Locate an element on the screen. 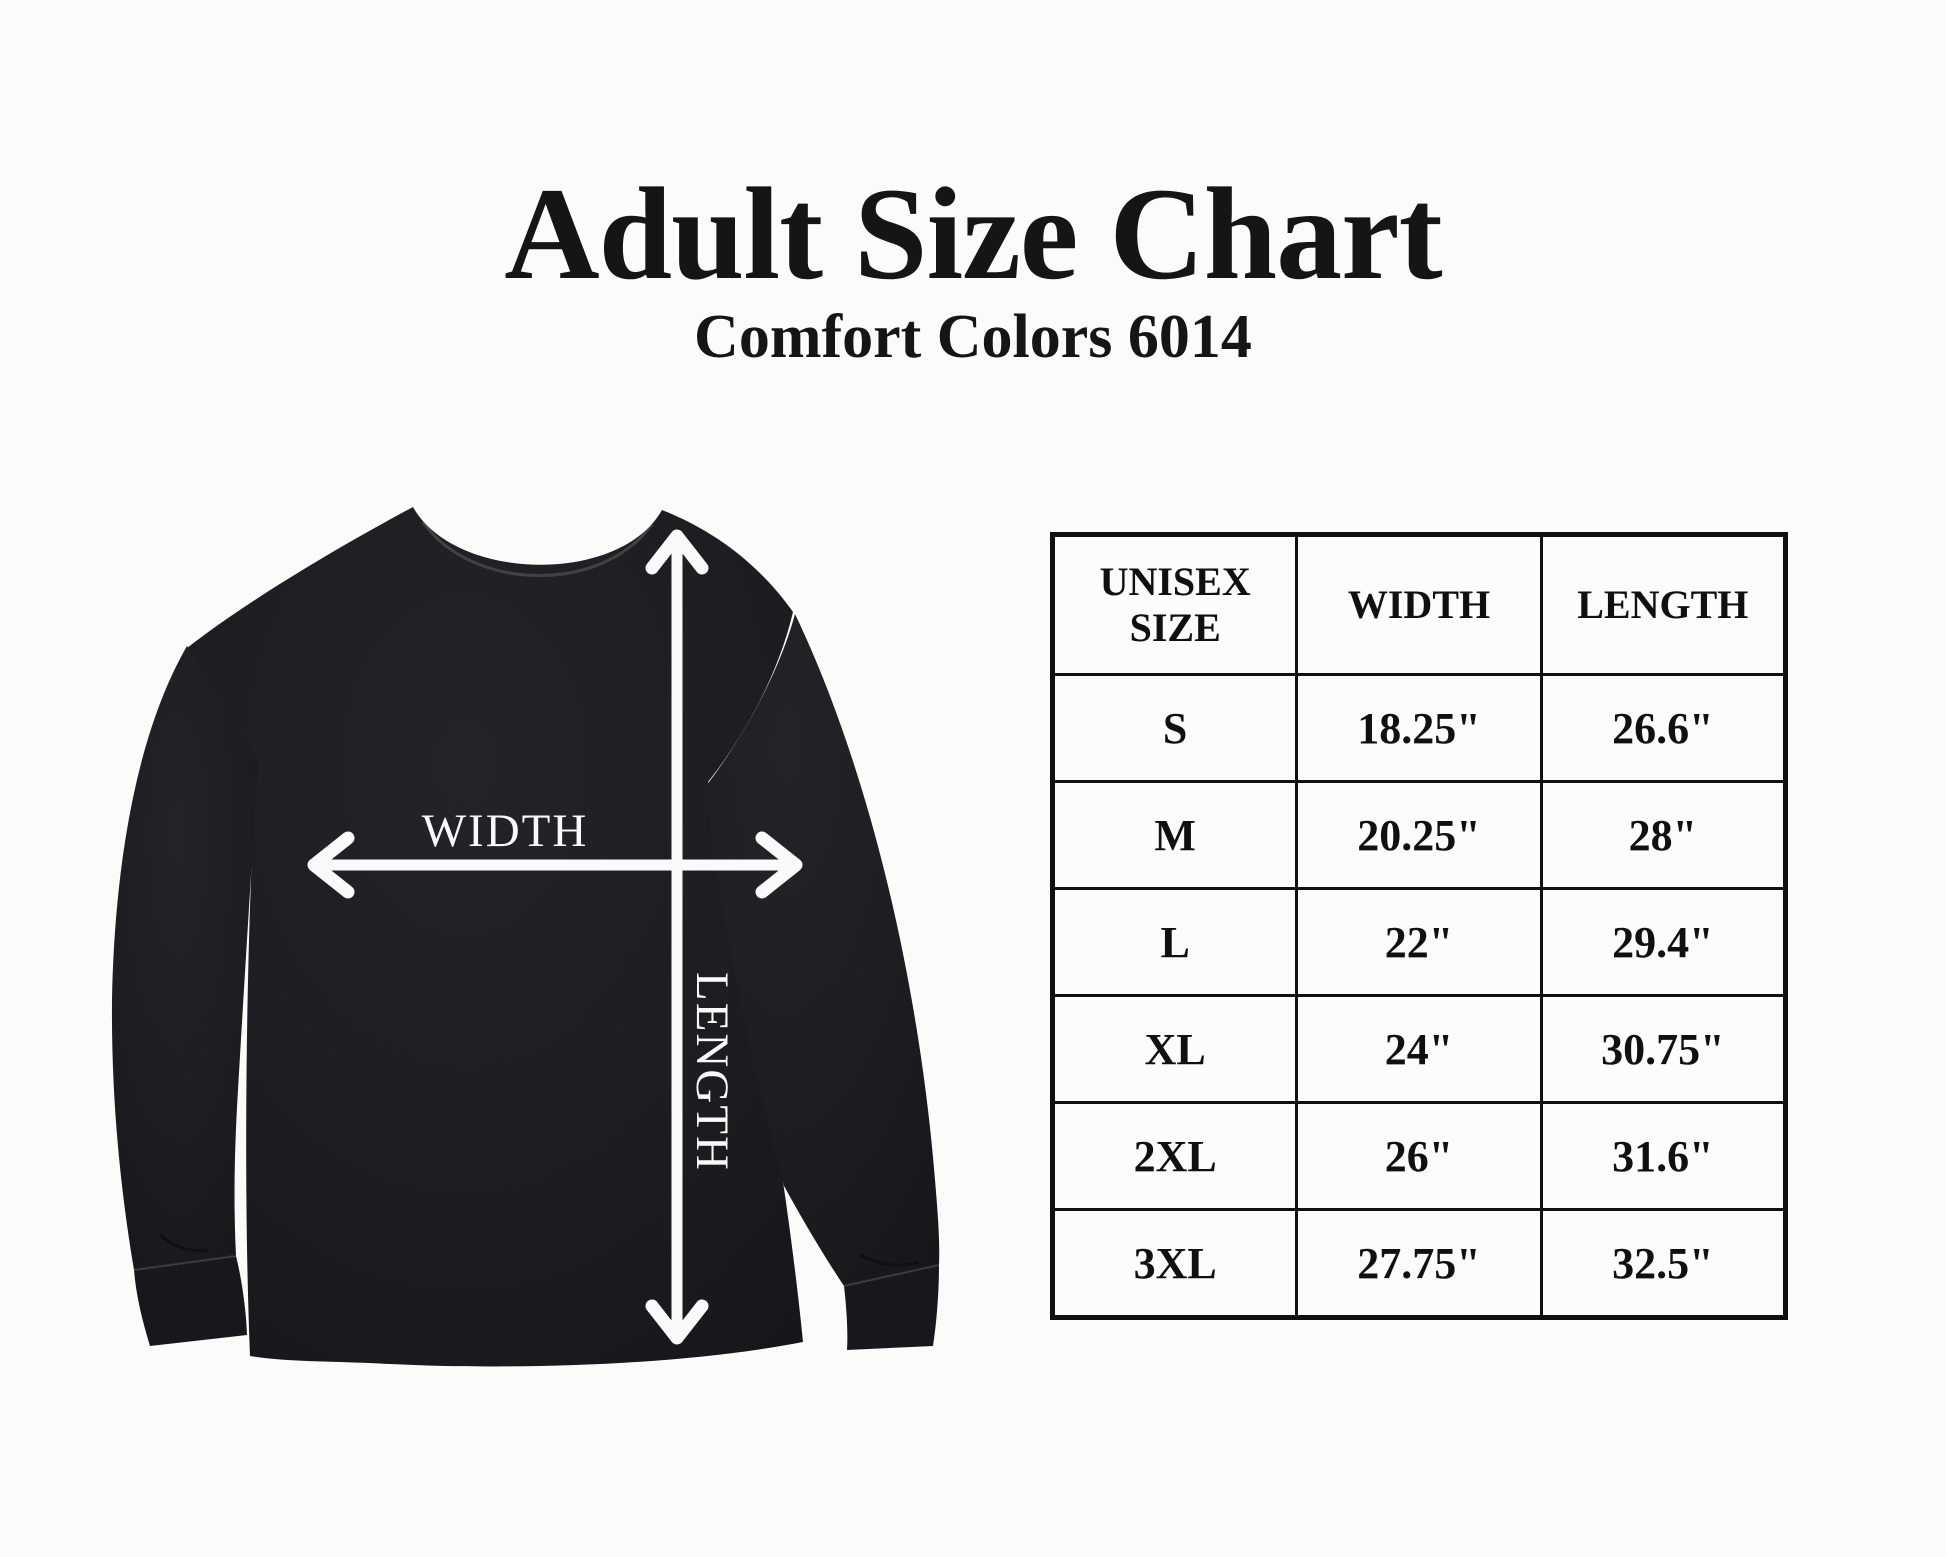 Image resolution: width=1946 pixels, height=1557 pixels. size-row-2xl: 2XL 26" 31.6" is located at coordinates (1419, 1156).